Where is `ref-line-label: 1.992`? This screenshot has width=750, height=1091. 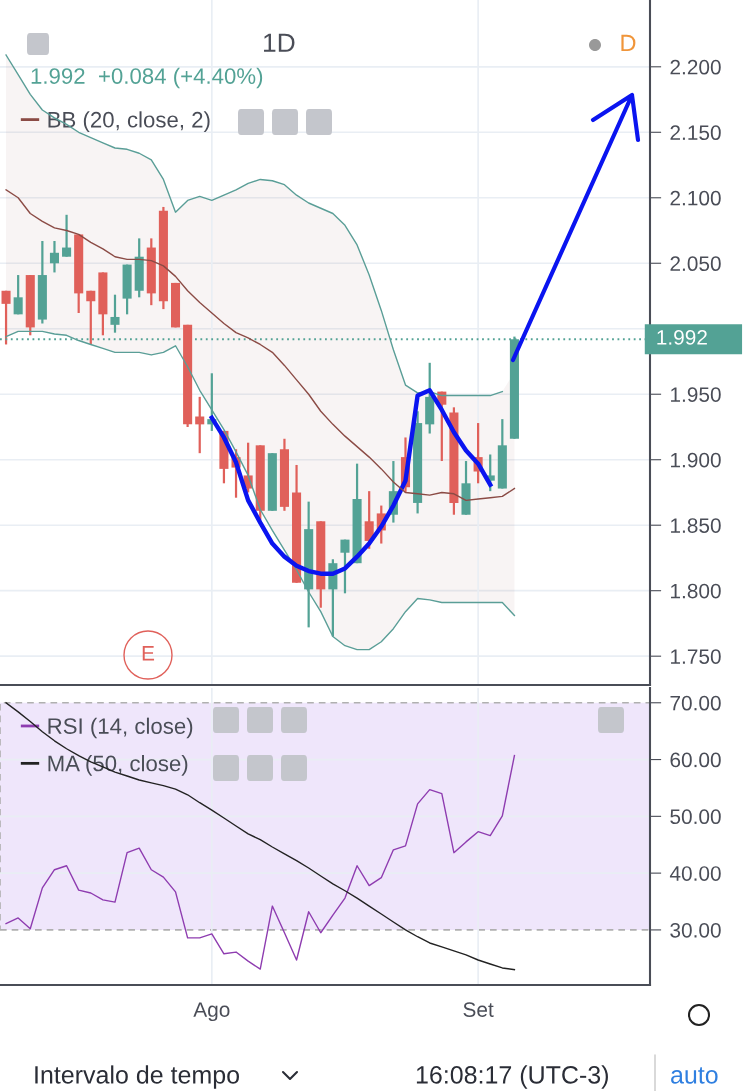
ref-line-label: 1.992 is located at coordinates (682, 337).